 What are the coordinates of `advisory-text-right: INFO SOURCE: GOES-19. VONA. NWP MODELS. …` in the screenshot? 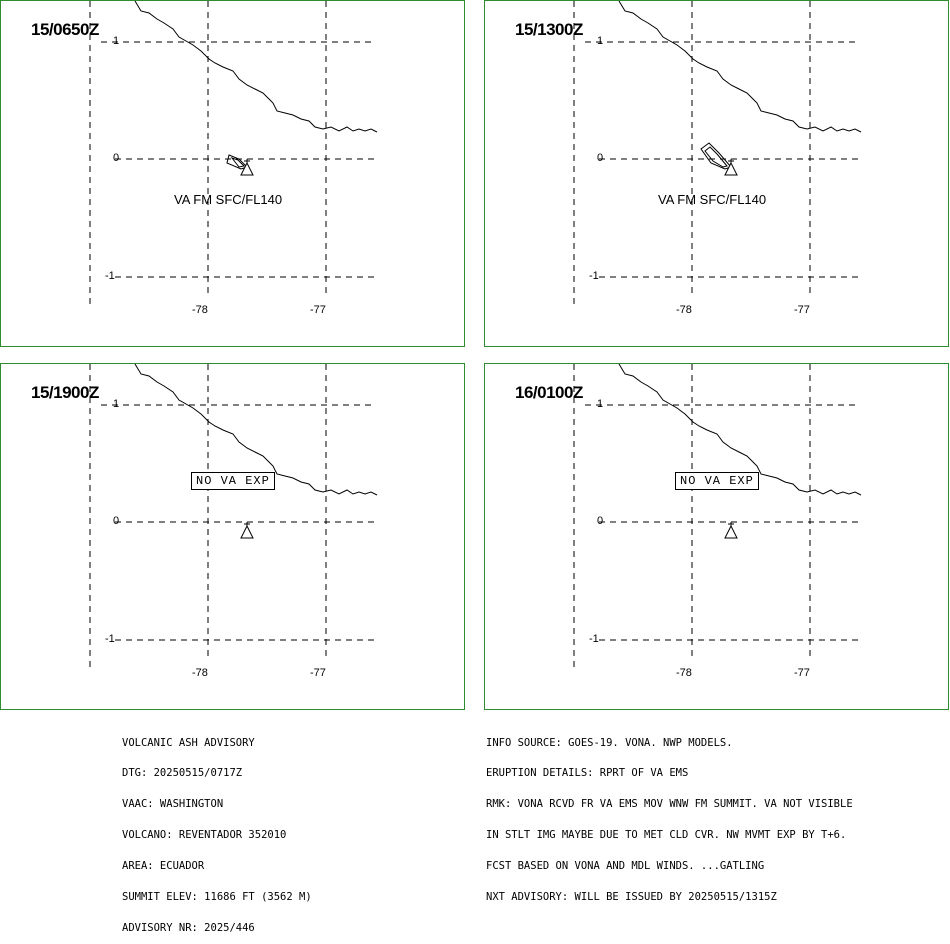 It's located at (669, 815).